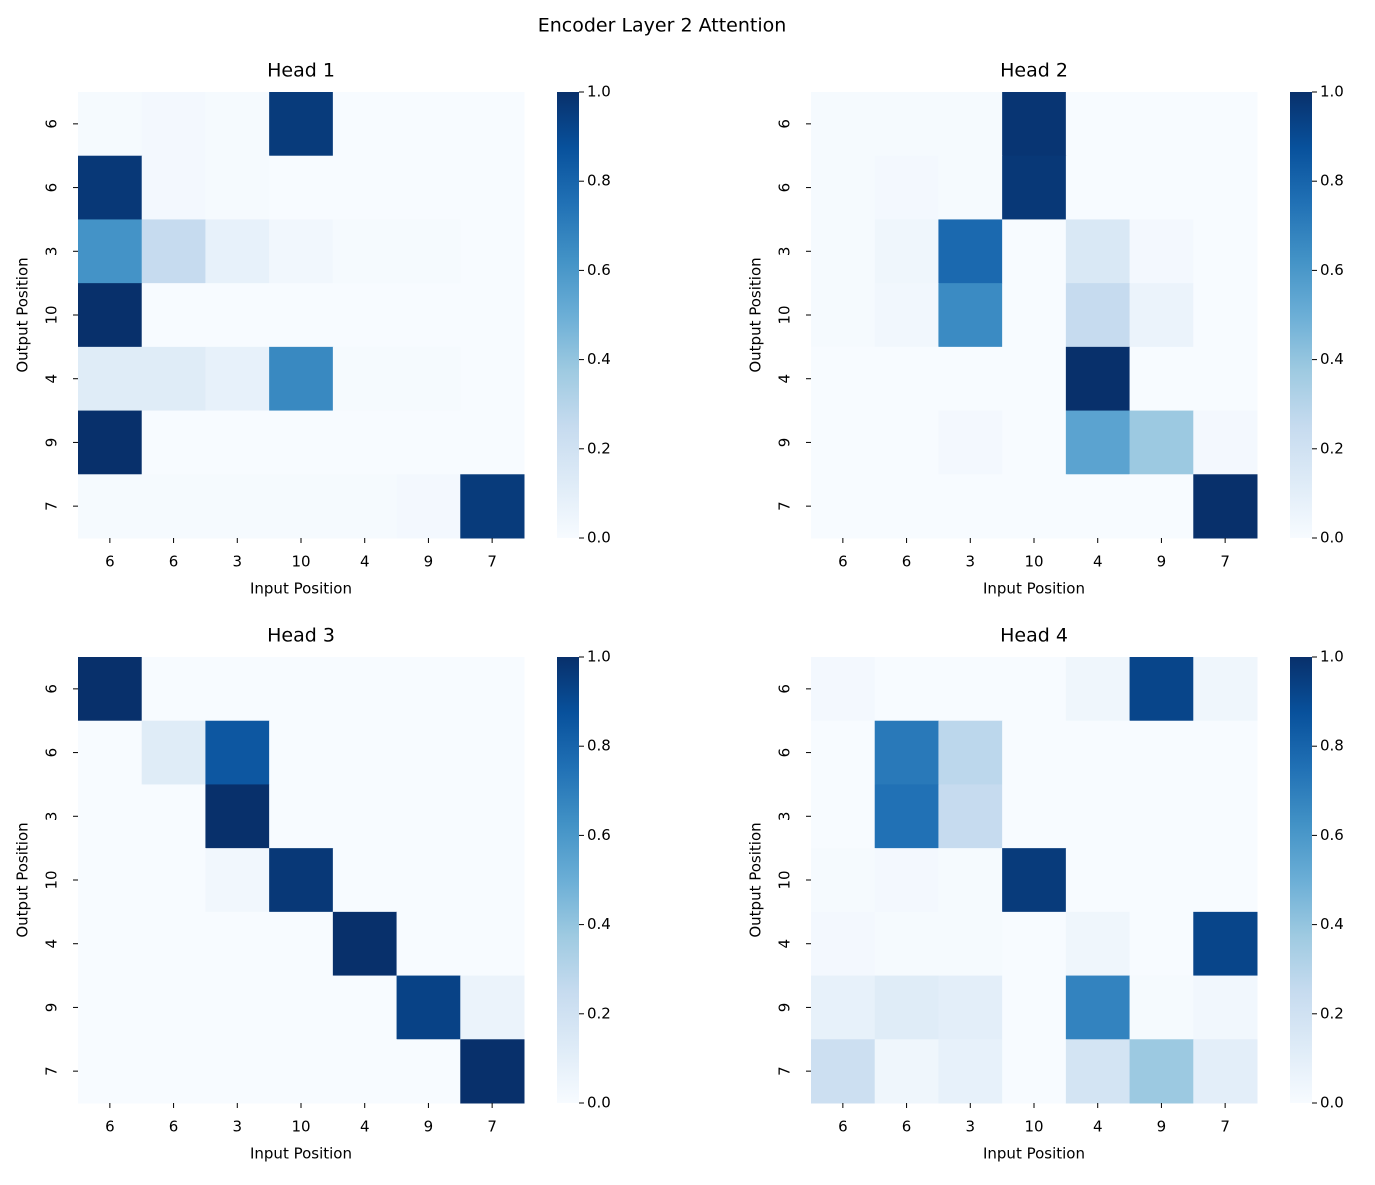 The width and height of the screenshot is (1375, 1185). I want to click on x-tick-label: 4, so click(1098, 1127).